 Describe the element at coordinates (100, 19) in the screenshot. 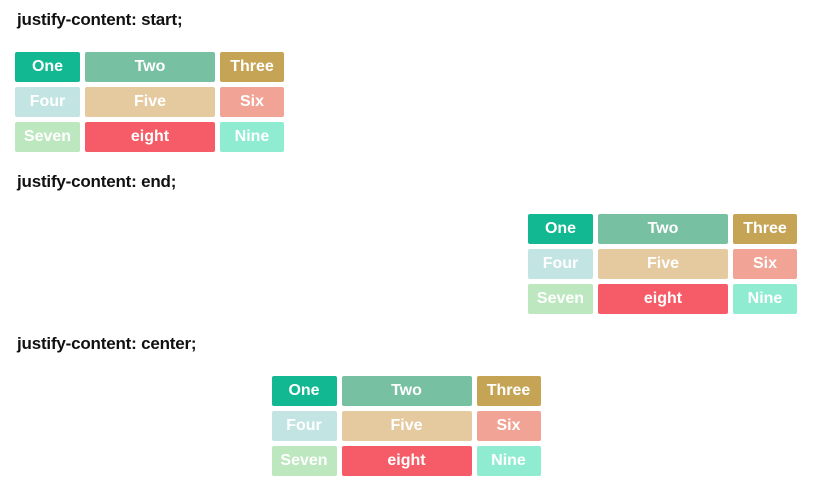

I see `section-heading-start: justify-content: start;` at that location.